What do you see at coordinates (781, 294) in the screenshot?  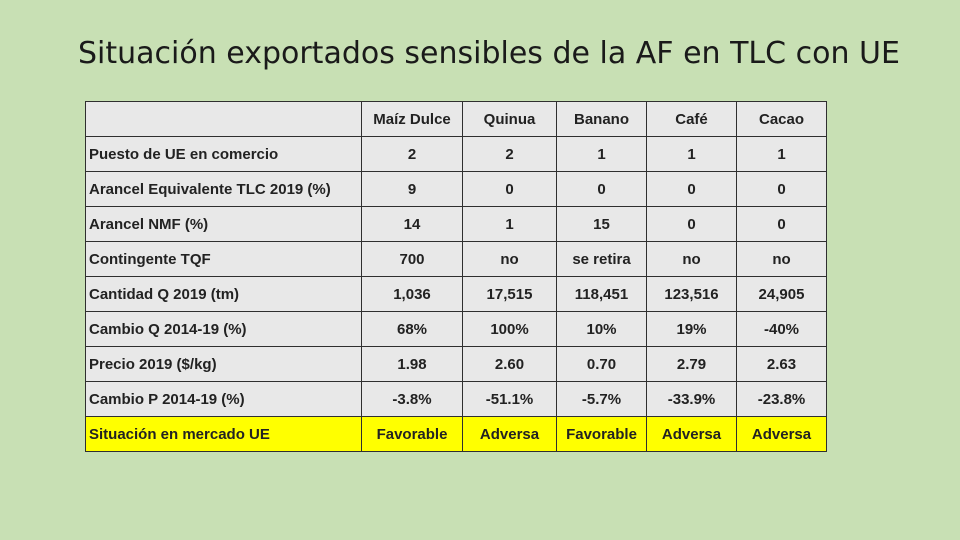 I see `table-cell: 24,905` at bounding box center [781, 294].